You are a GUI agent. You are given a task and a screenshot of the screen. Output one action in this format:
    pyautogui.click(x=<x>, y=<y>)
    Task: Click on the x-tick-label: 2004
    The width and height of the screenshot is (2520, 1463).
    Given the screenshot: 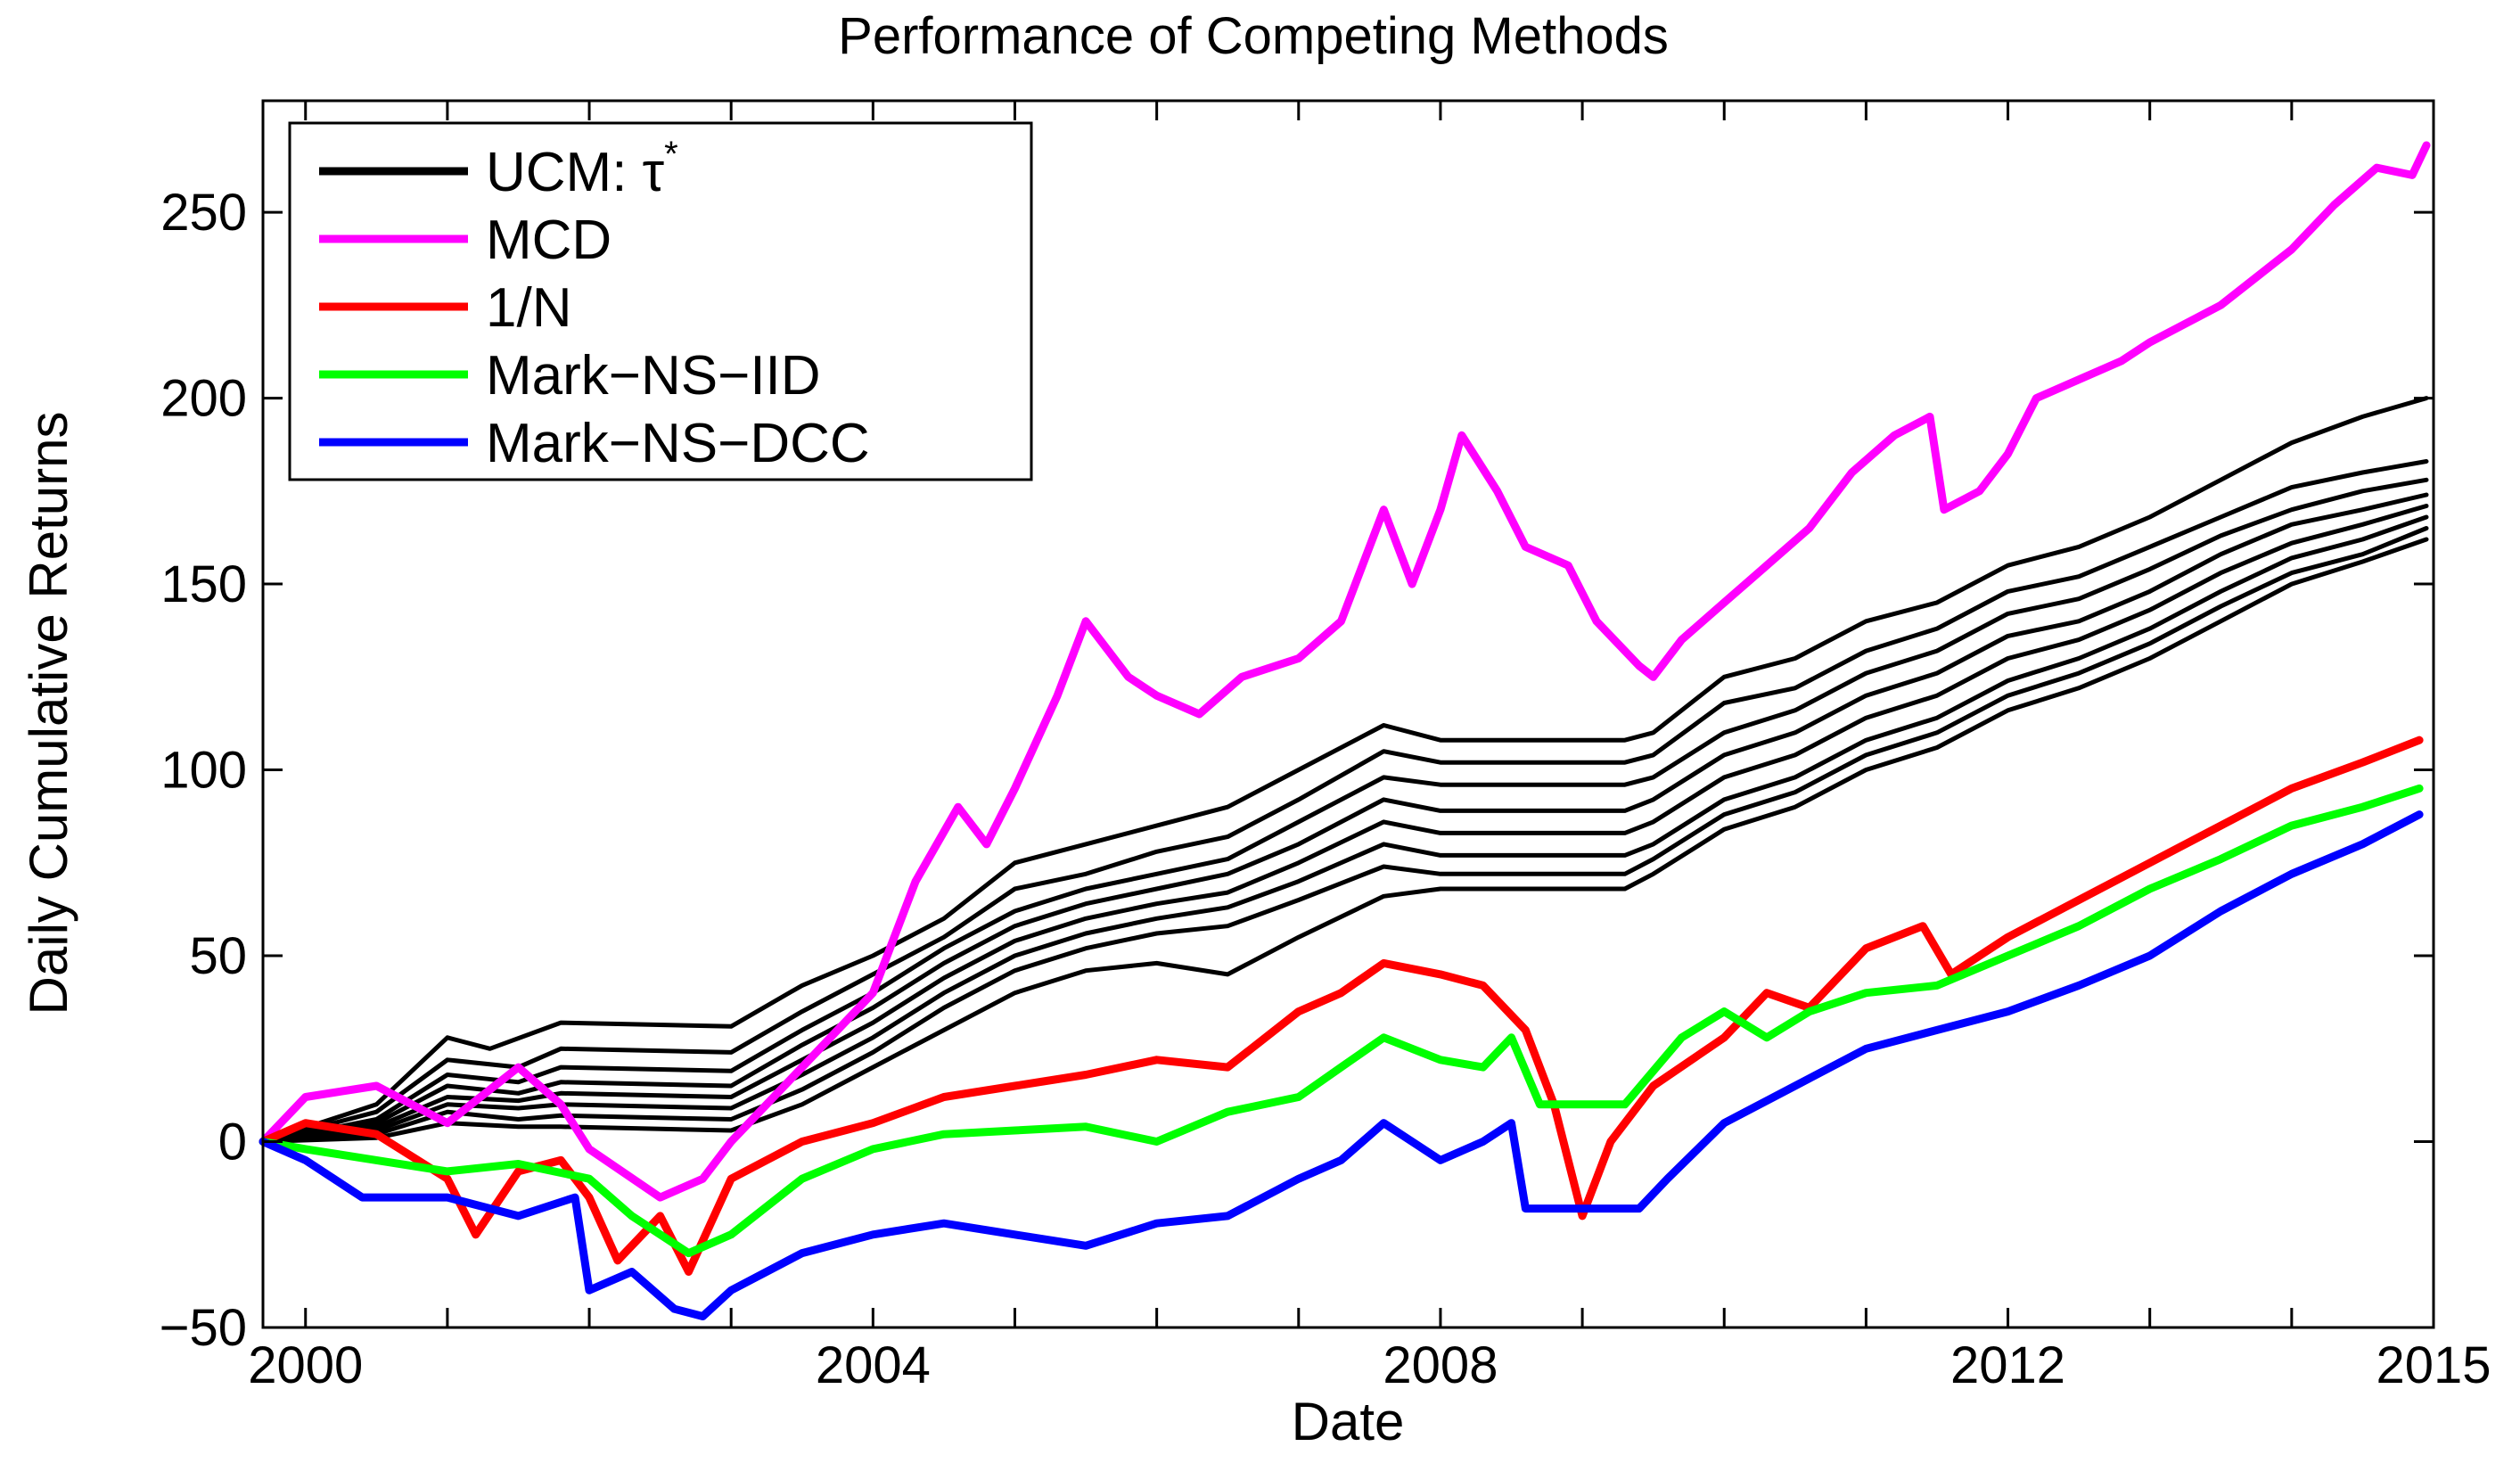 What is the action you would take?
    pyautogui.click(x=873, y=1365)
    